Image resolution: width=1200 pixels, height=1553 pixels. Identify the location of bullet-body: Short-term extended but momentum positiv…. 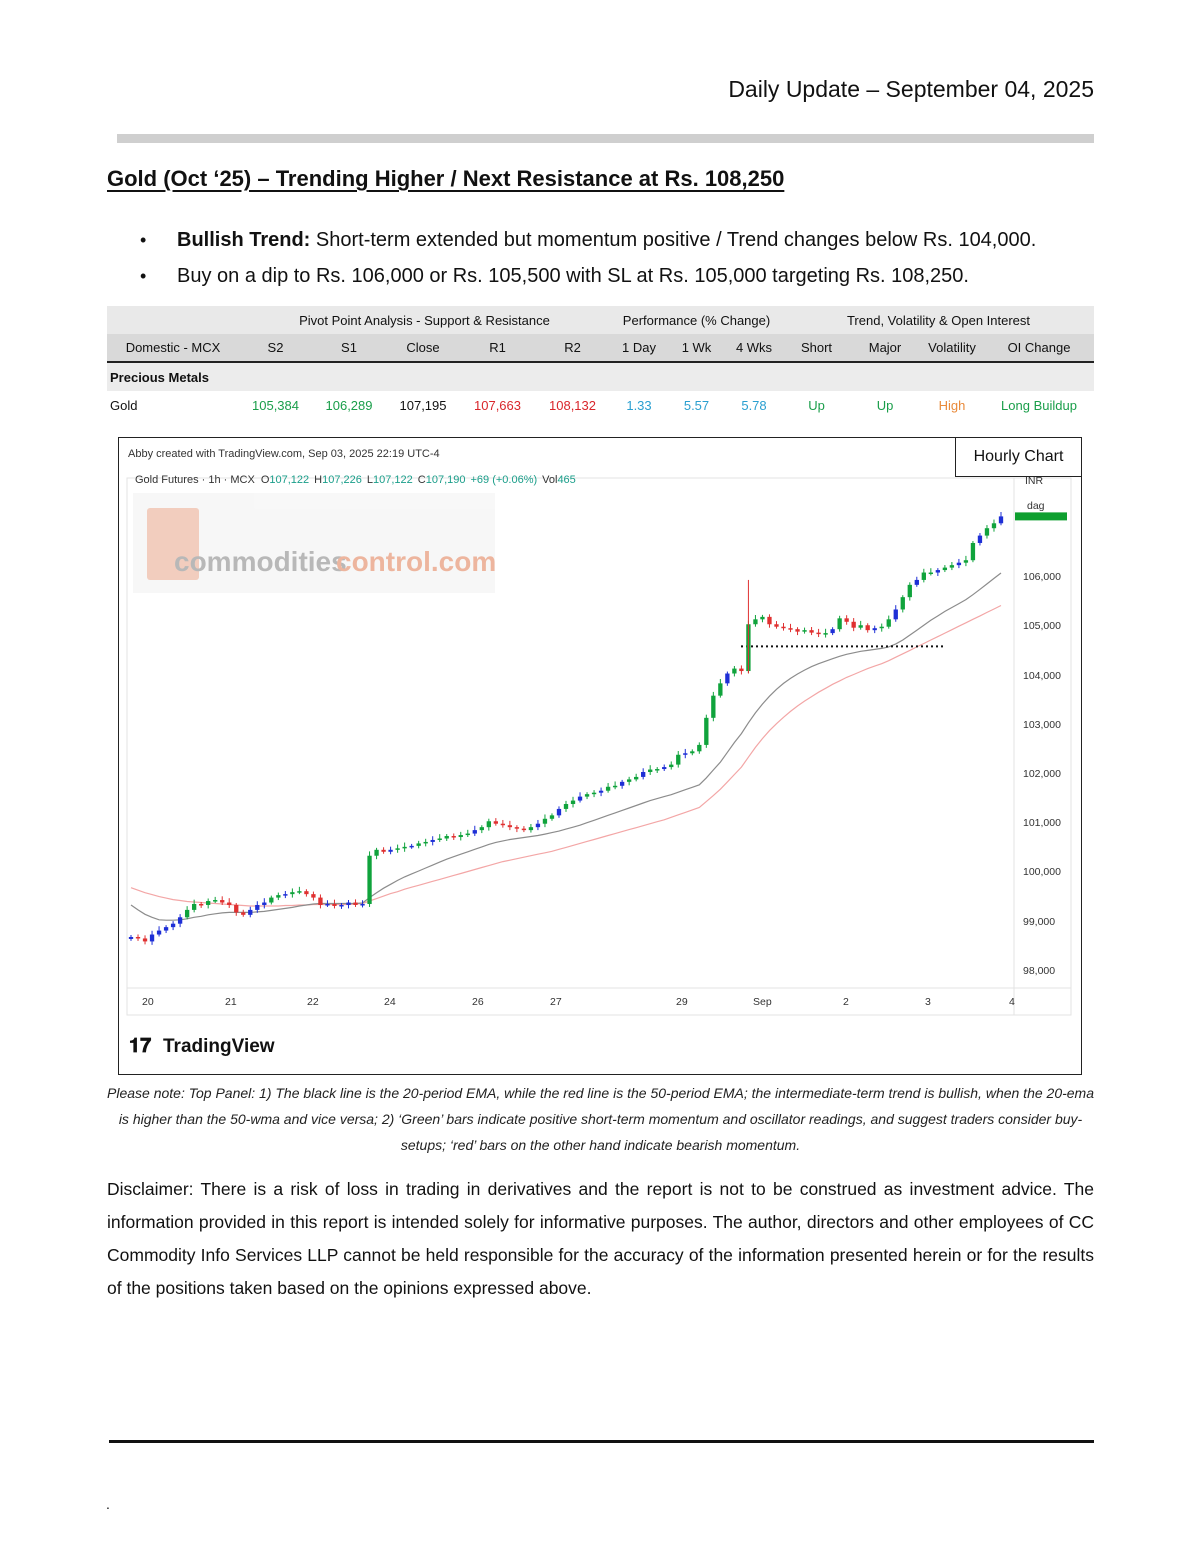
(673, 240).